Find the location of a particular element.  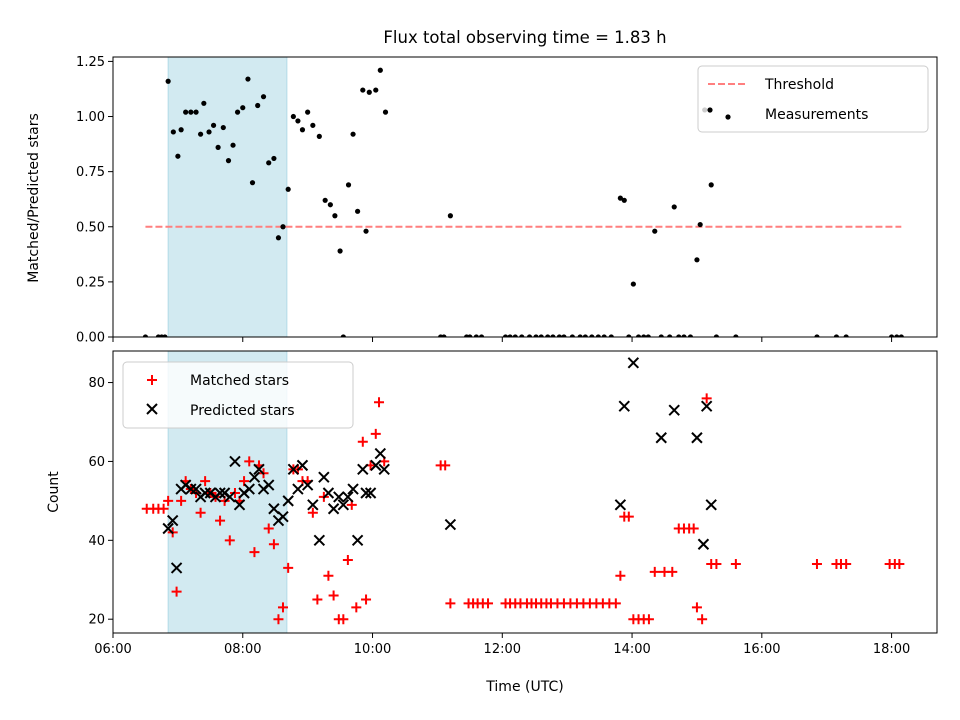

y-tick-label: 40 is located at coordinates (96, 541).